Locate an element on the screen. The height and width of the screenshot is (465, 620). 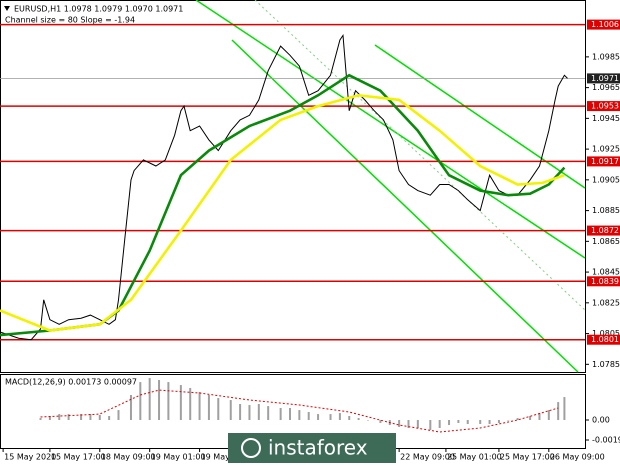
level-label: 1.0801 is located at coordinates (605, 339).